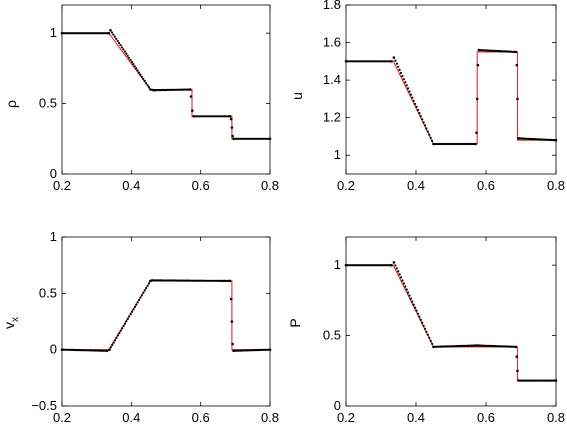 This screenshot has height=425, width=567. I want to click on y-tick-label: 1.6, so click(332, 42).